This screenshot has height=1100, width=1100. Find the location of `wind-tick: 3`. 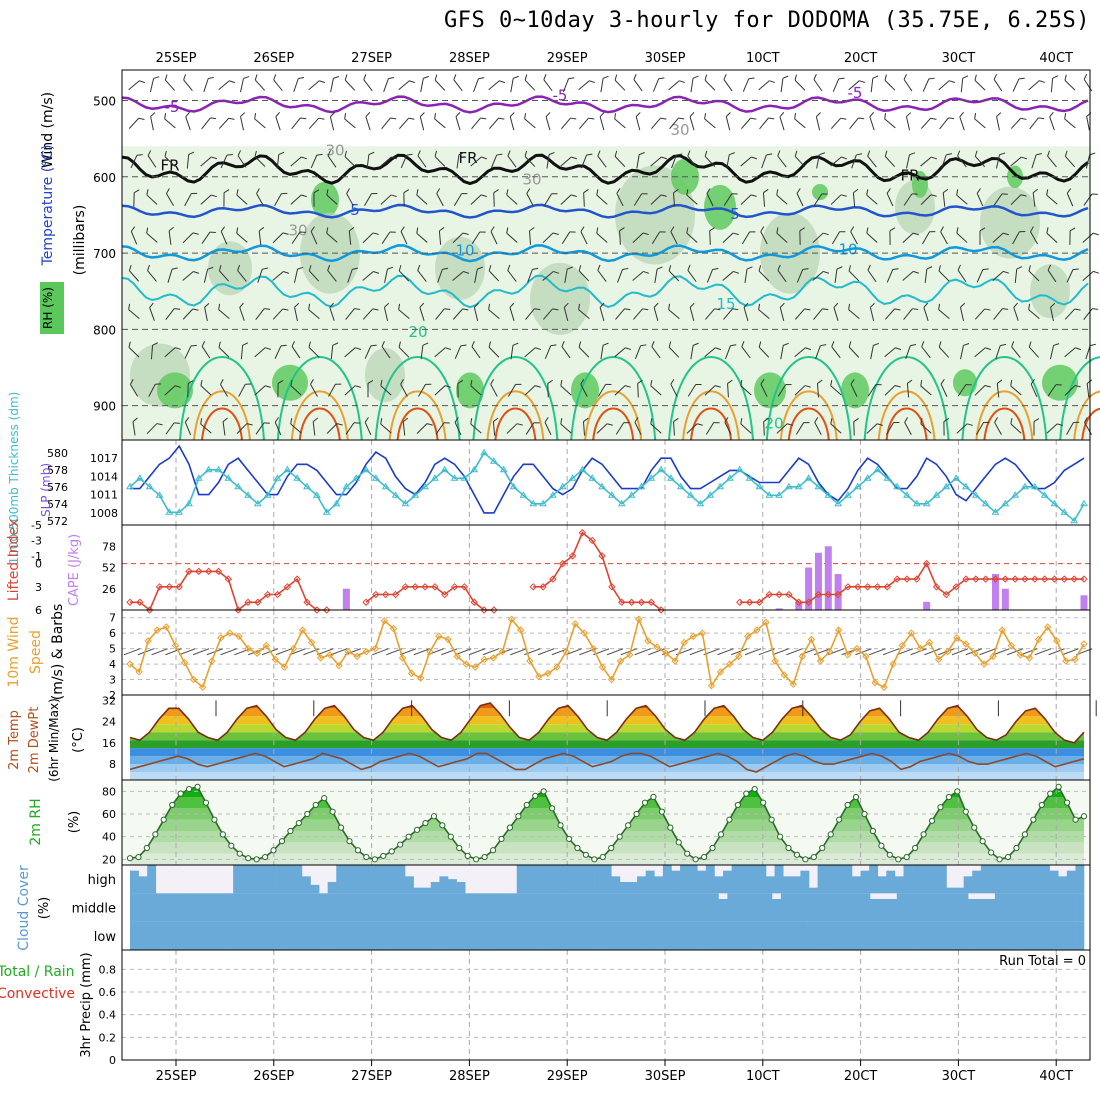

wind-tick: 3 is located at coordinates (112, 680).